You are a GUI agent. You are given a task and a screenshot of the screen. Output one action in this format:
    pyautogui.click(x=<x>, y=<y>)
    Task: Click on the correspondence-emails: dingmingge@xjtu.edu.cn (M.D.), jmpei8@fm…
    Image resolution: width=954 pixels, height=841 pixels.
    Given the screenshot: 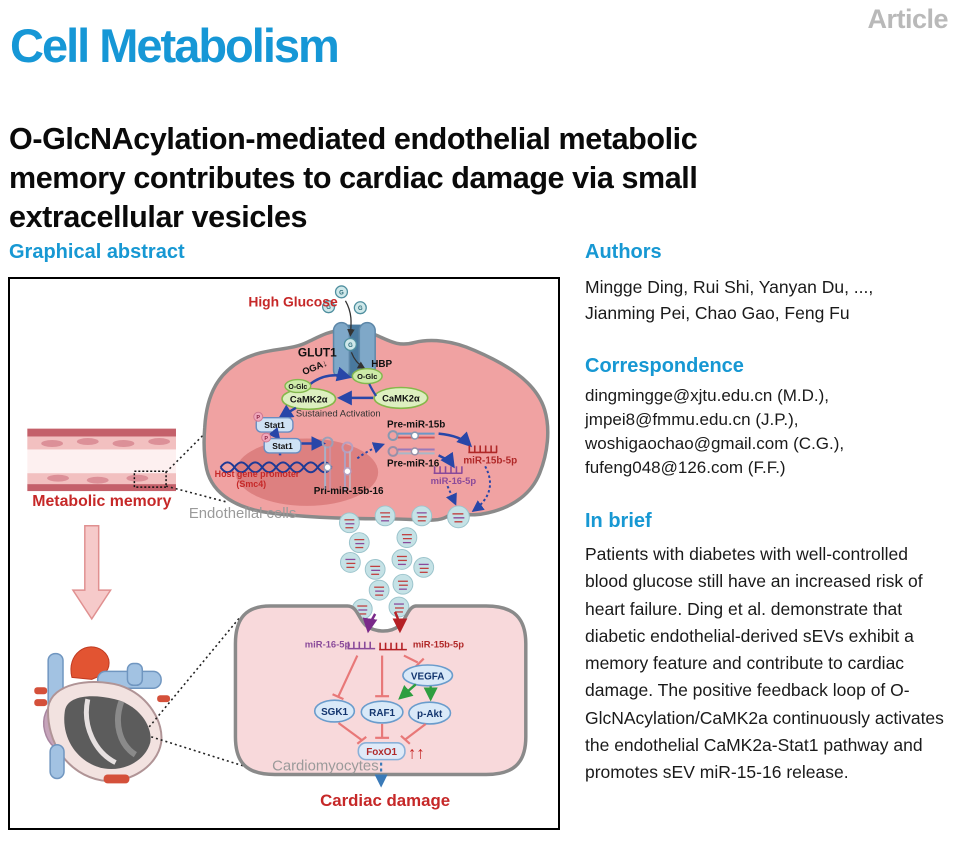 What is the action you would take?
    pyautogui.click(x=766, y=432)
    